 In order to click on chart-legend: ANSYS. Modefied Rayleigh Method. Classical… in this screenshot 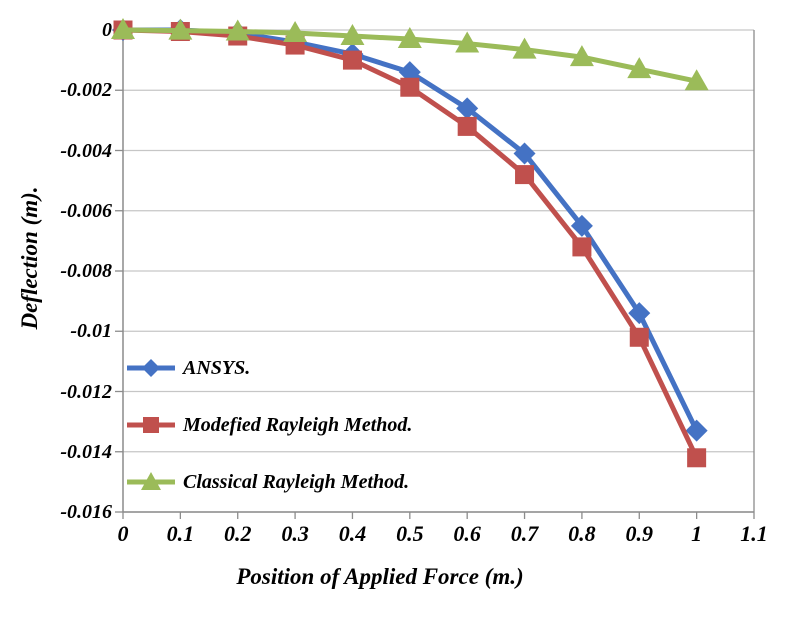, I will do `click(269, 425)`.